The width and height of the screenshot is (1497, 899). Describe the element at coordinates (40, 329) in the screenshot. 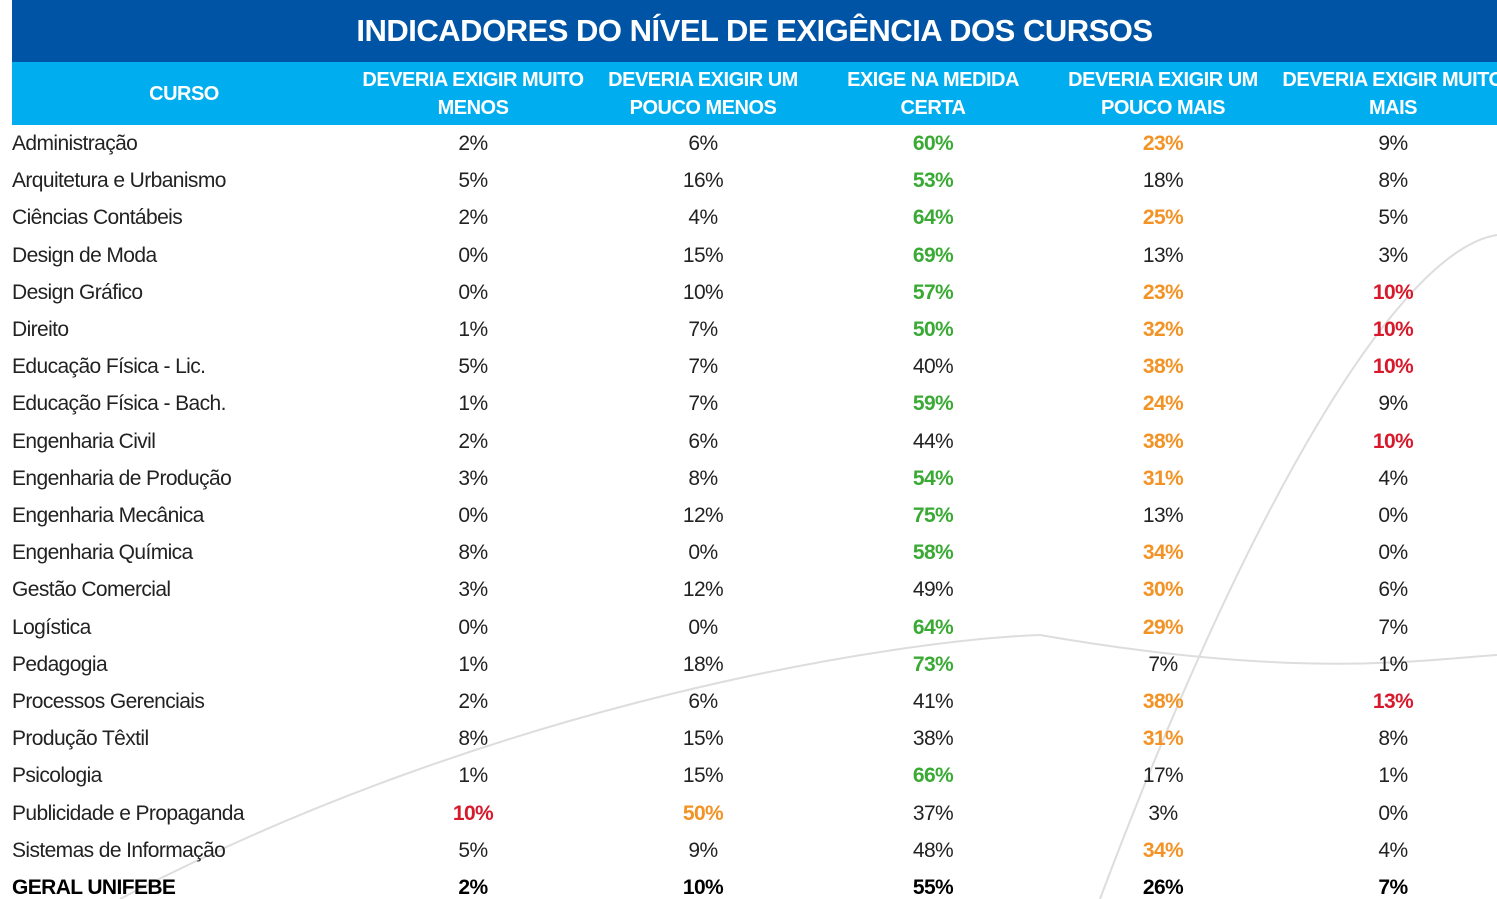

I see `course-name: Direito` at that location.